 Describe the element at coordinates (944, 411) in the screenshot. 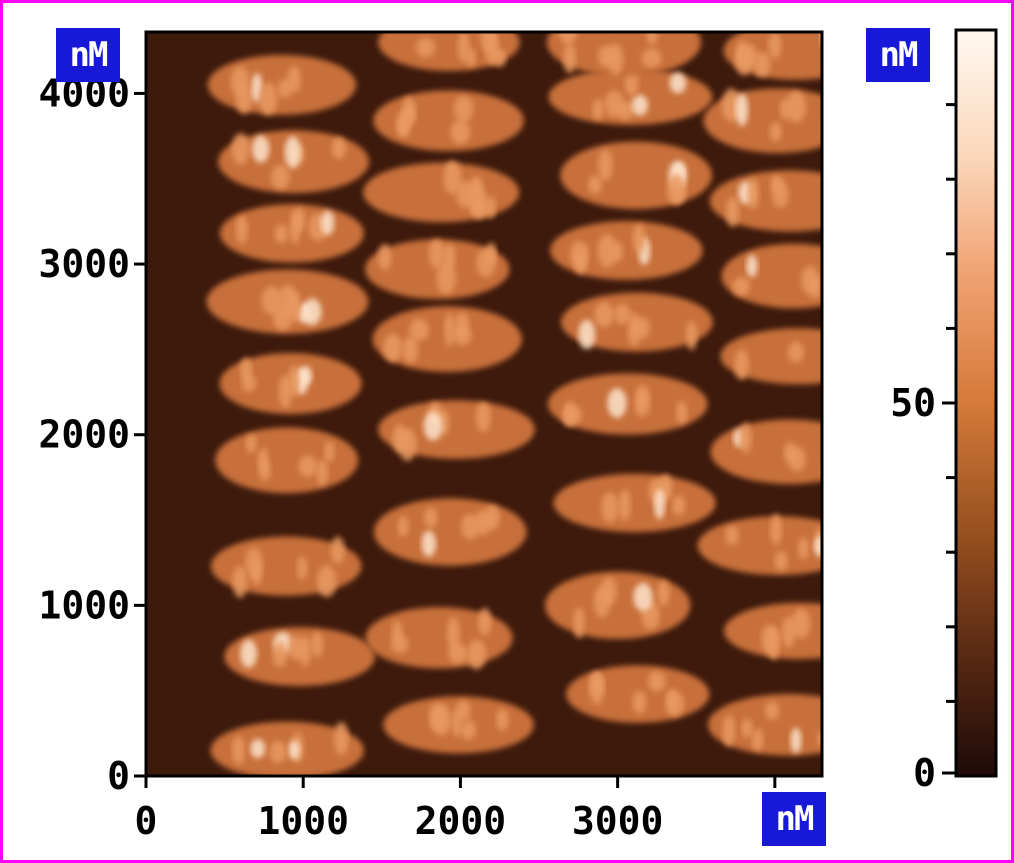

I see `colorbar: 0 50` at that location.